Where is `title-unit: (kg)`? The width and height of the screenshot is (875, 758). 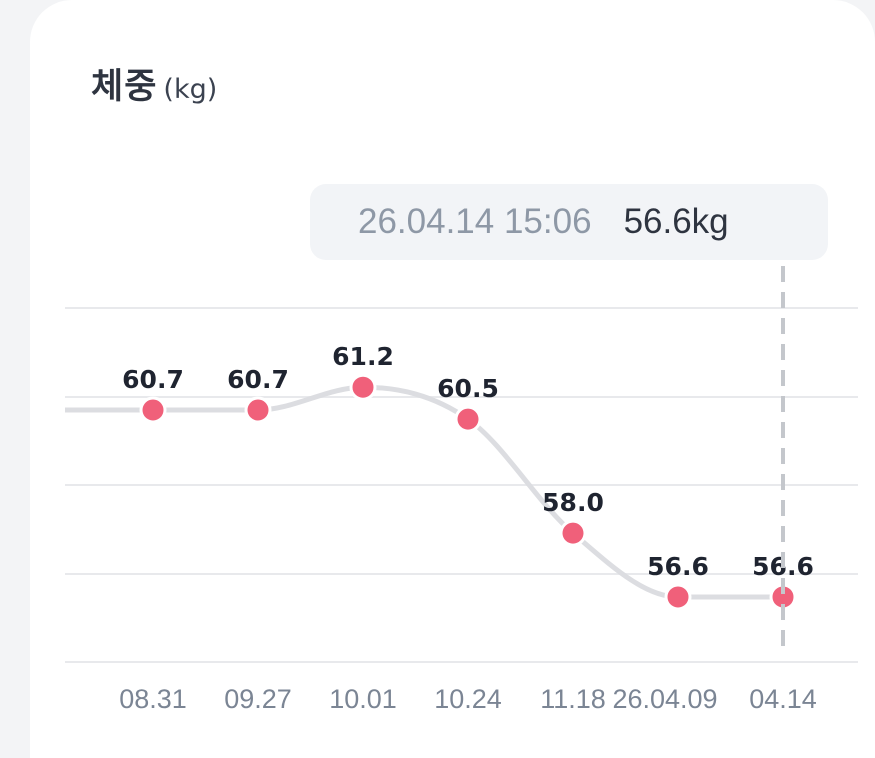 title-unit: (kg) is located at coordinates (190, 89).